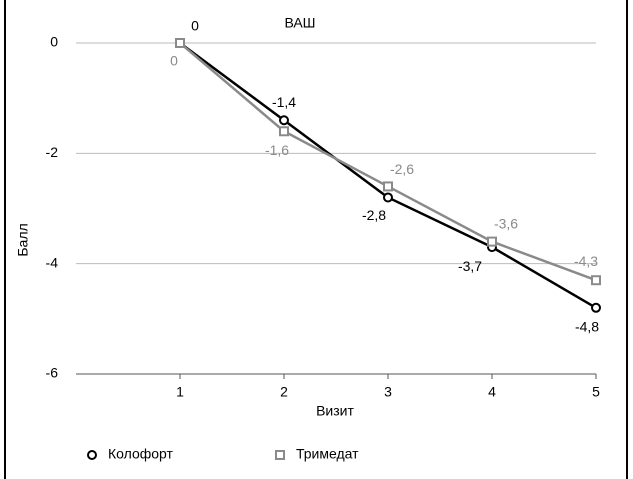  What do you see at coordinates (277, 150) in the screenshot?
I see `data-label: -1,6` at bounding box center [277, 150].